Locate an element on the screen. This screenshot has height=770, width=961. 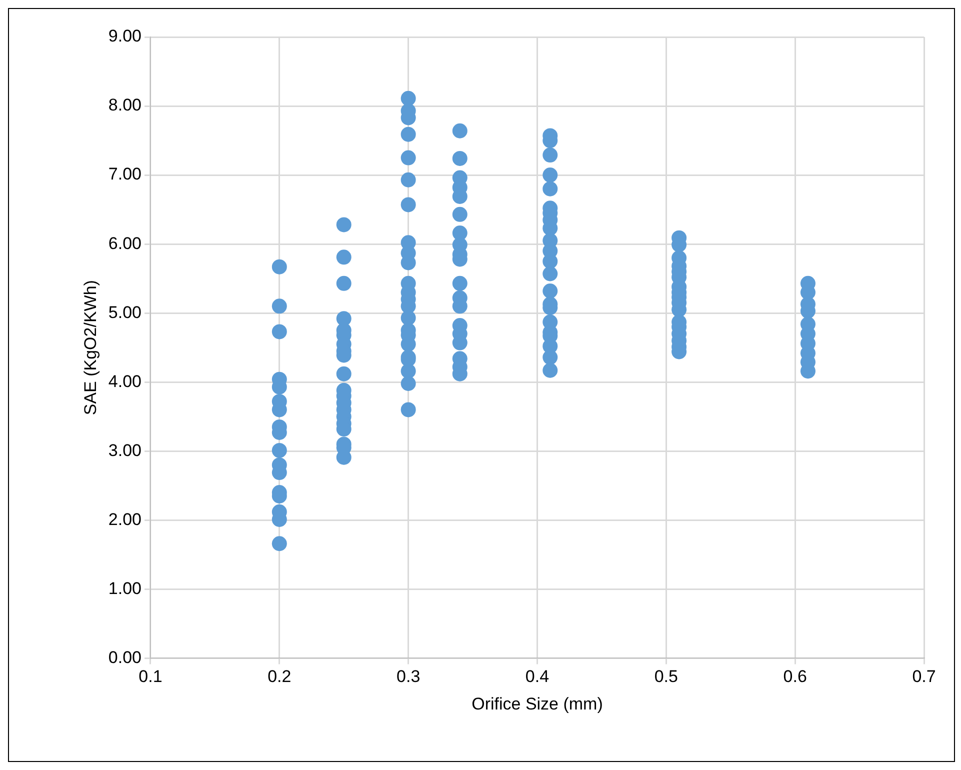
y-tick-label: 3.00 is located at coordinates (125, 450).